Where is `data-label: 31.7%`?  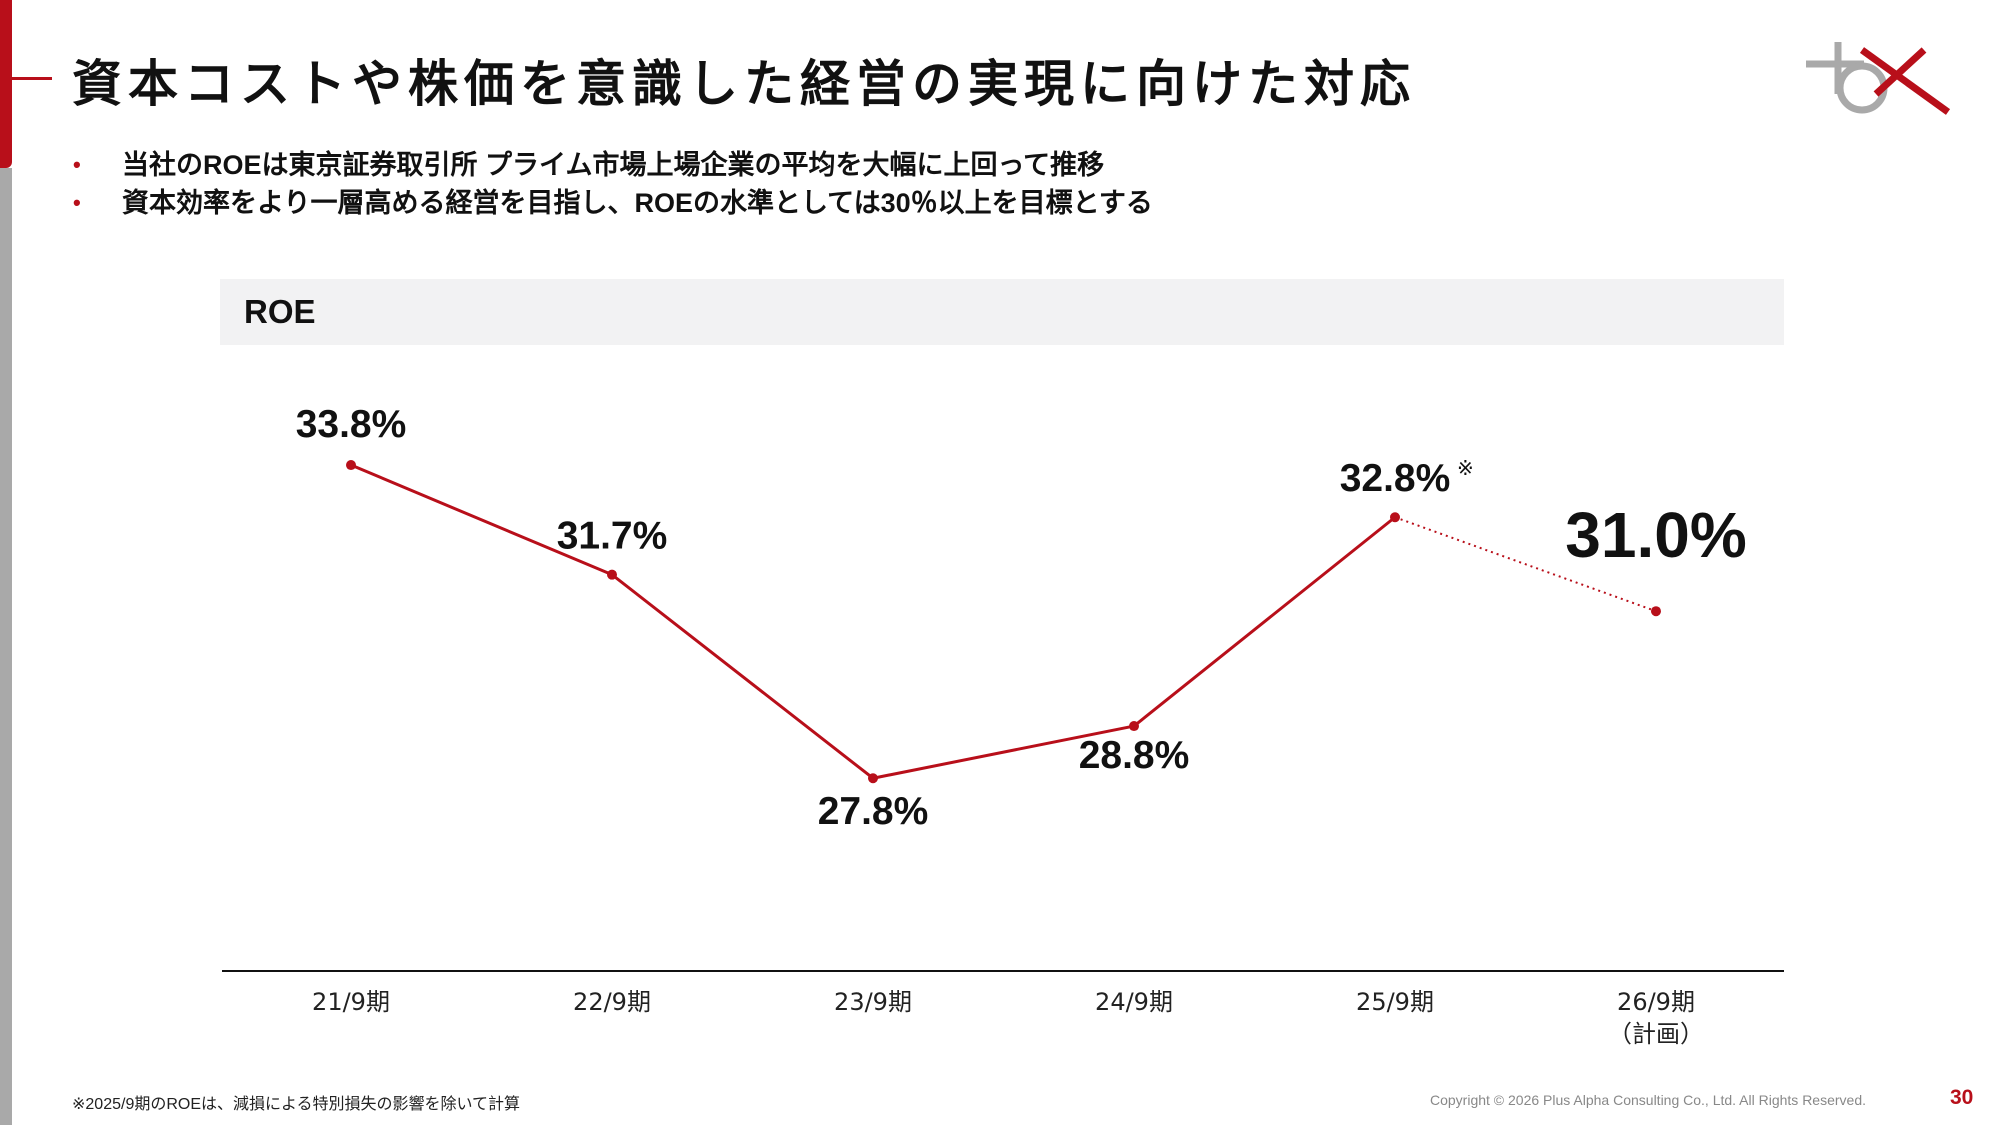
data-label: 31.7% is located at coordinates (612, 536).